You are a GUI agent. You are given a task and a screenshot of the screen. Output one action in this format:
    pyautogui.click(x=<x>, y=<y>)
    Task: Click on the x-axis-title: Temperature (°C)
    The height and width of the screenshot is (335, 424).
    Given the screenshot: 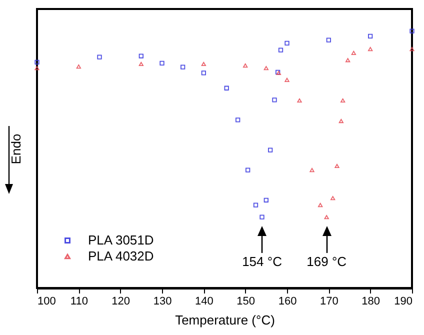 What is the action you would take?
    pyautogui.click(x=225, y=320)
    